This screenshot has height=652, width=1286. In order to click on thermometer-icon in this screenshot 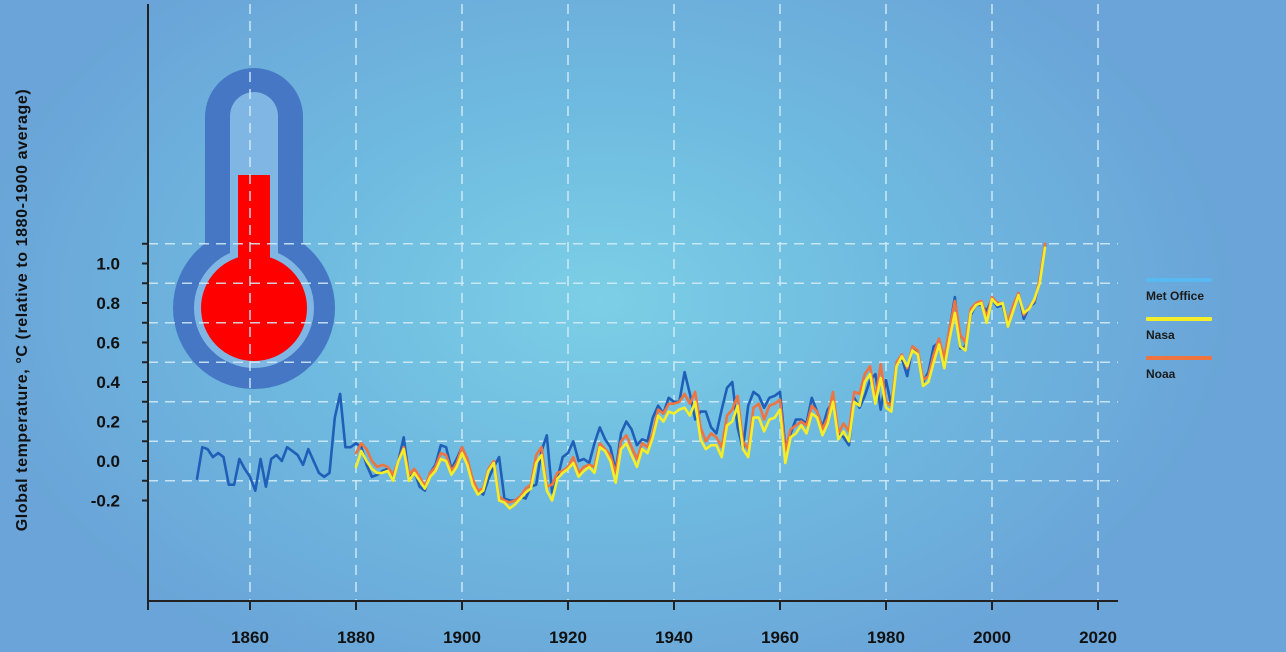, I will do `click(254, 228)`.